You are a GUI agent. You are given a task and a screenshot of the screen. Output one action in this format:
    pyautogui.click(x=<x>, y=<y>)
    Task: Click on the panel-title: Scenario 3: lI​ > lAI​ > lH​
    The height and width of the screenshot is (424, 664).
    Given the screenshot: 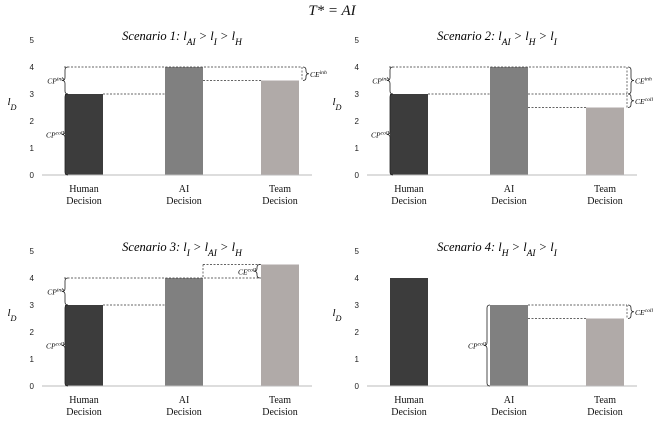 What is the action you would take?
    pyautogui.click(x=182, y=249)
    